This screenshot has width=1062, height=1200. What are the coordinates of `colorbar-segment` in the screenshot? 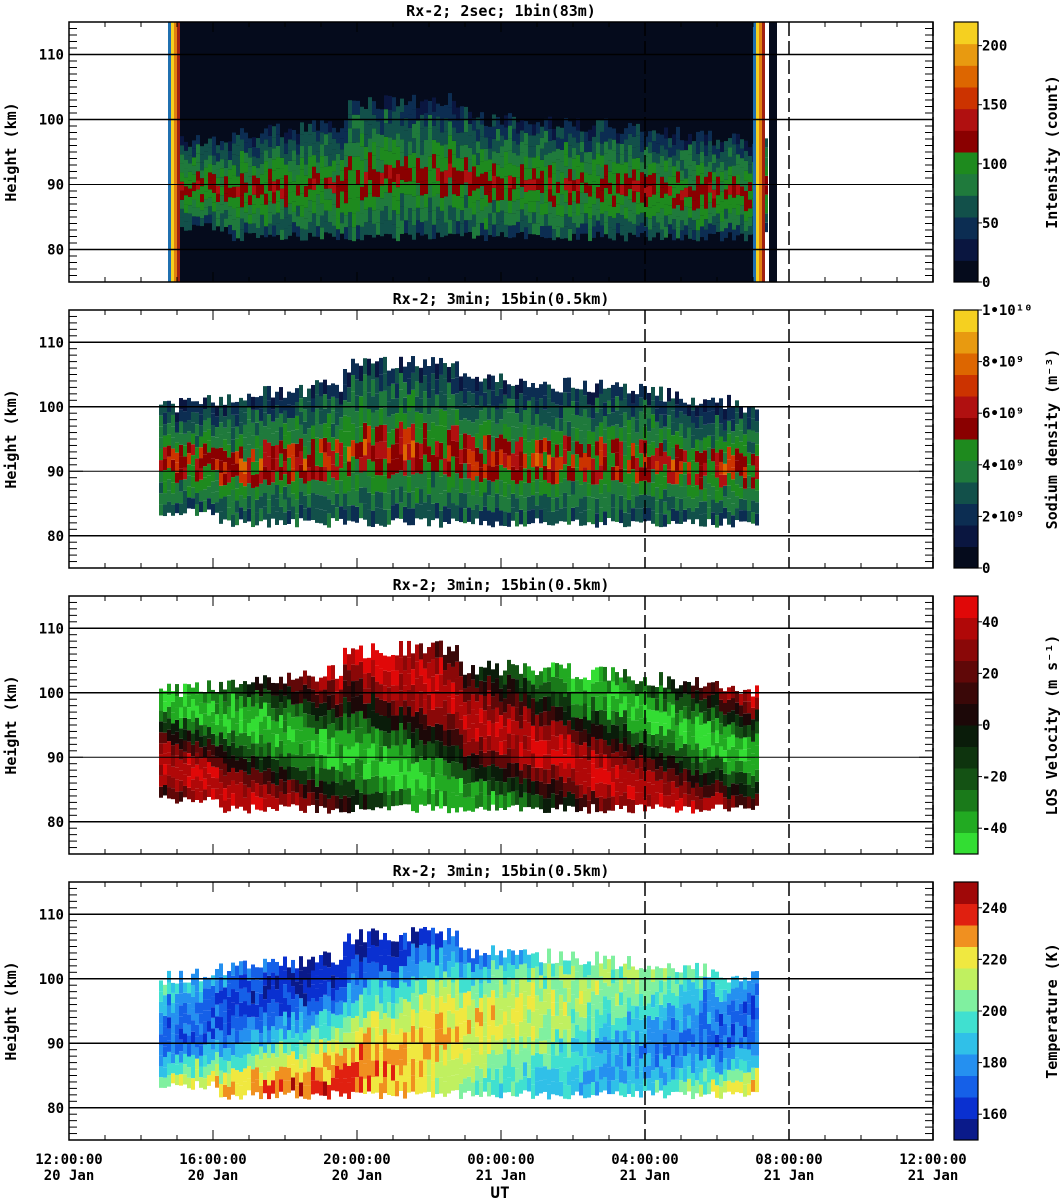 It's located at (966, 342).